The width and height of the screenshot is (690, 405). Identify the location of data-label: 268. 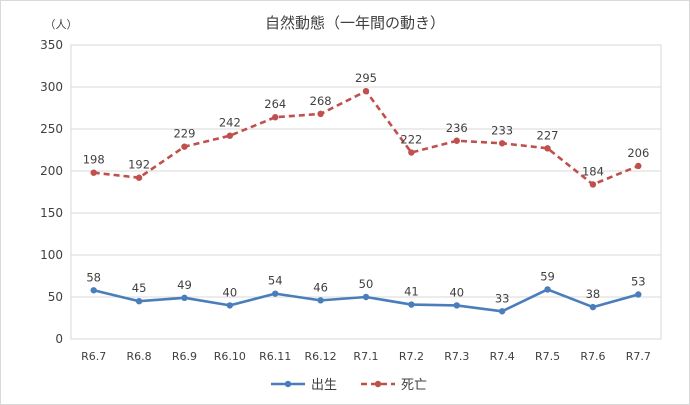
(321, 101).